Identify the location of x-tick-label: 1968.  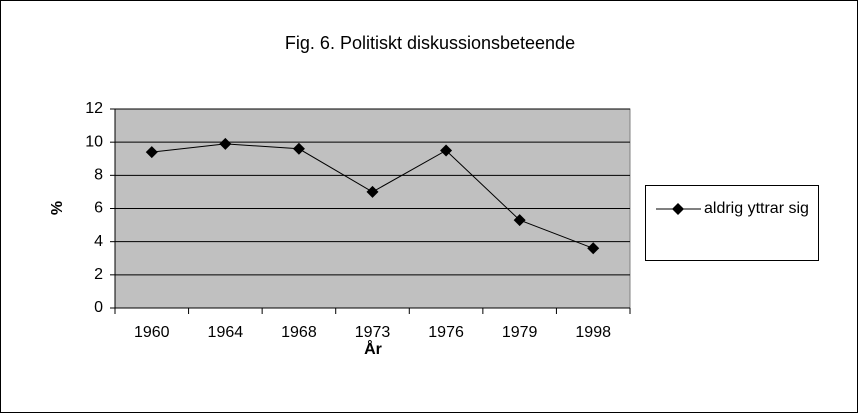
(299, 332).